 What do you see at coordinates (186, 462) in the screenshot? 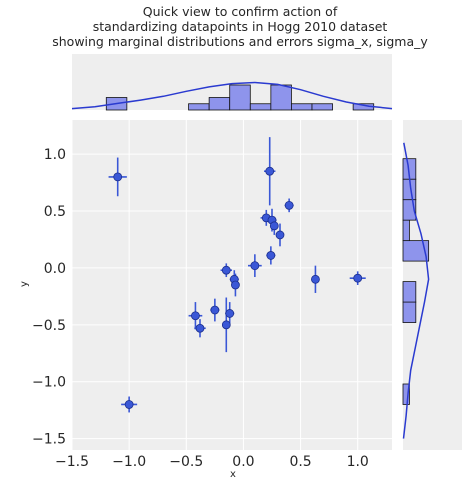
I see `x-tick-label-2: −0.5` at bounding box center [186, 462].